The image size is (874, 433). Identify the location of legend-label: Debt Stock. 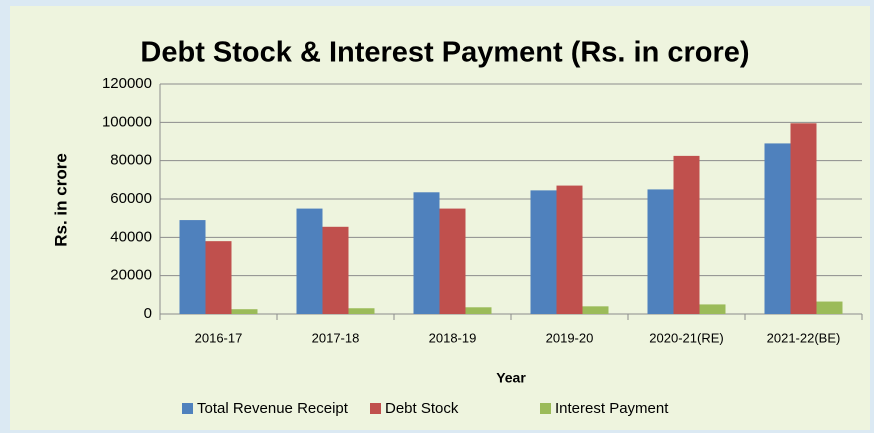
(422, 408).